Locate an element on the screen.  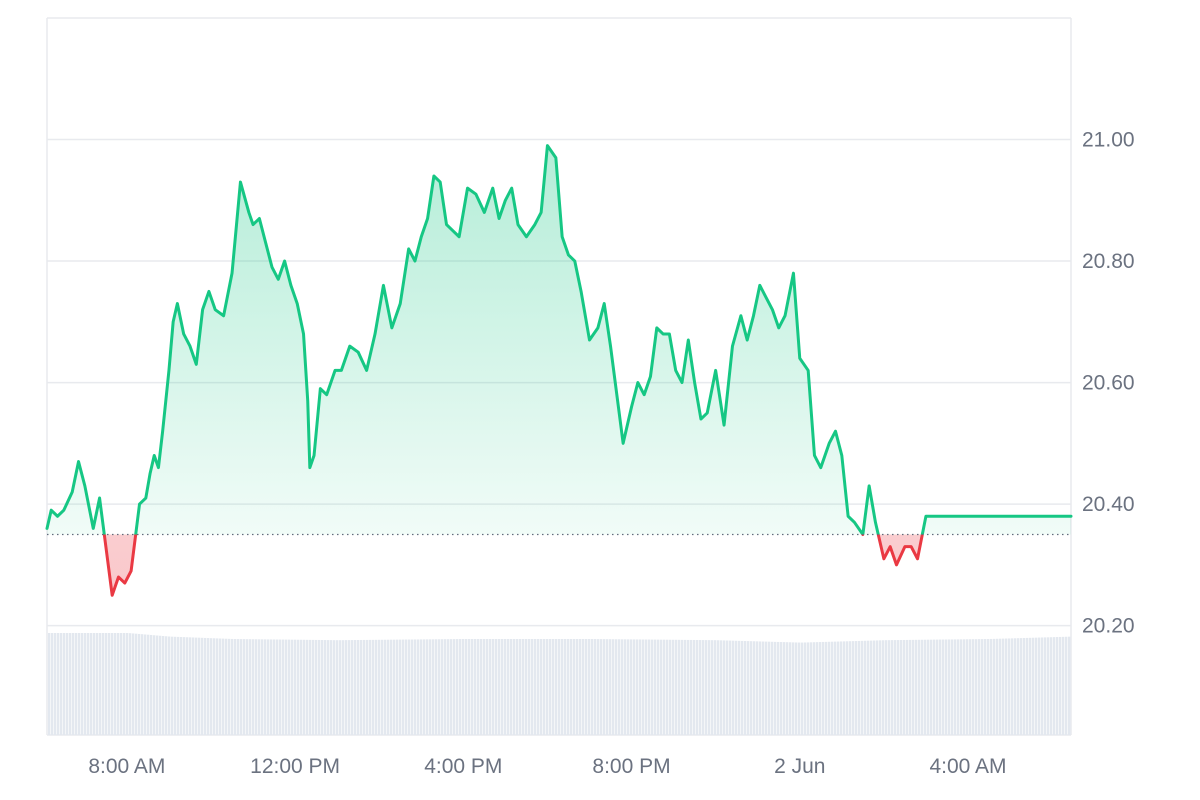
x-tick-label: 2 Jun is located at coordinates (799, 766).